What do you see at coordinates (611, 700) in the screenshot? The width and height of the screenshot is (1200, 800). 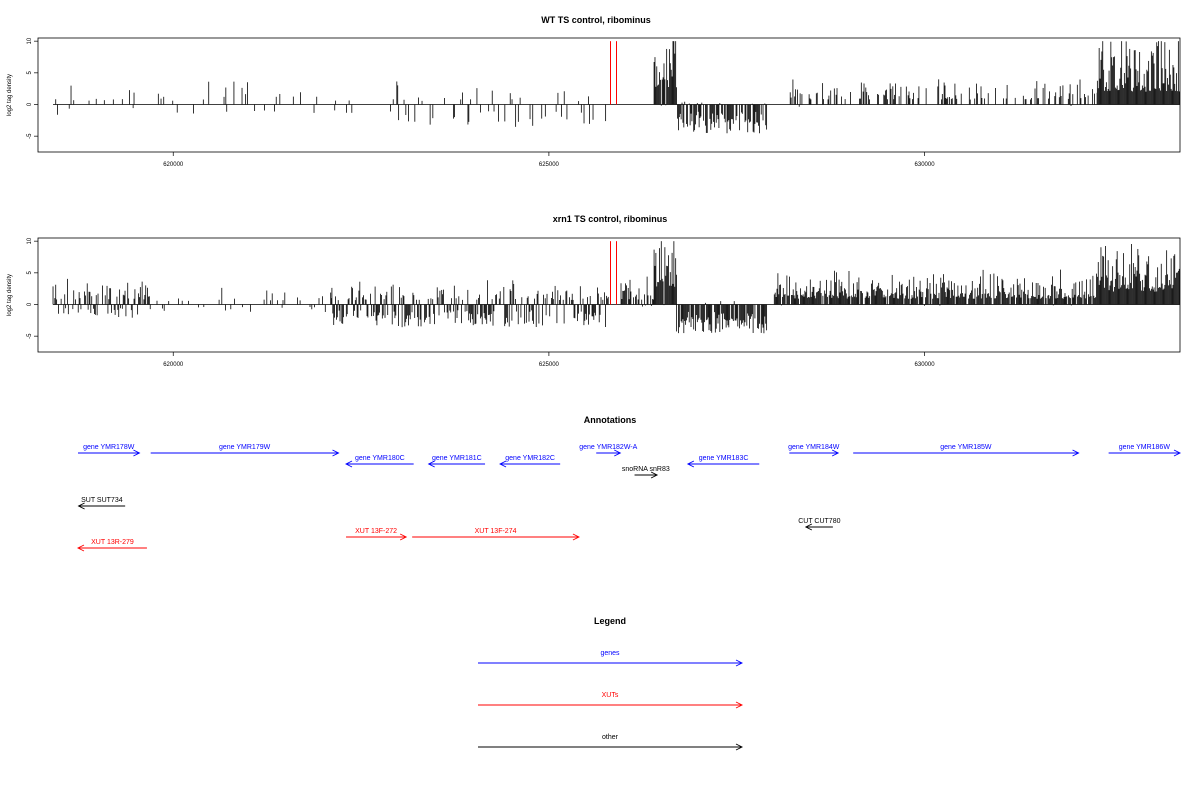 I see `legend: genes XUTs other` at bounding box center [611, 700].